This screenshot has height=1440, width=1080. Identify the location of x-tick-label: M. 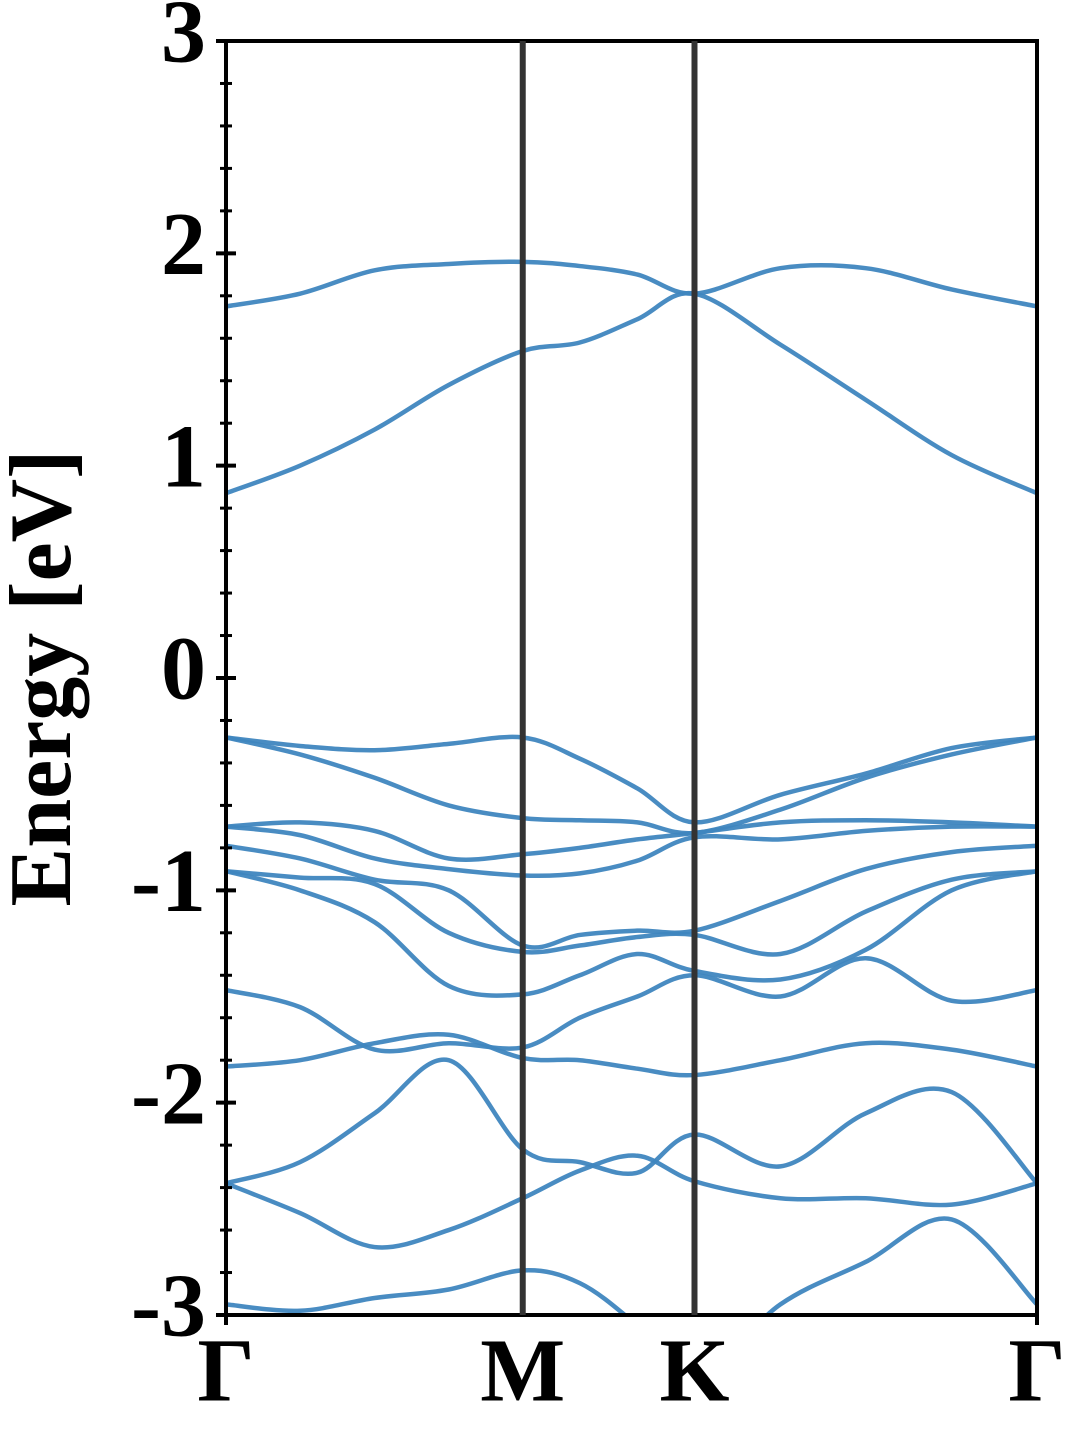
(522, 1371).